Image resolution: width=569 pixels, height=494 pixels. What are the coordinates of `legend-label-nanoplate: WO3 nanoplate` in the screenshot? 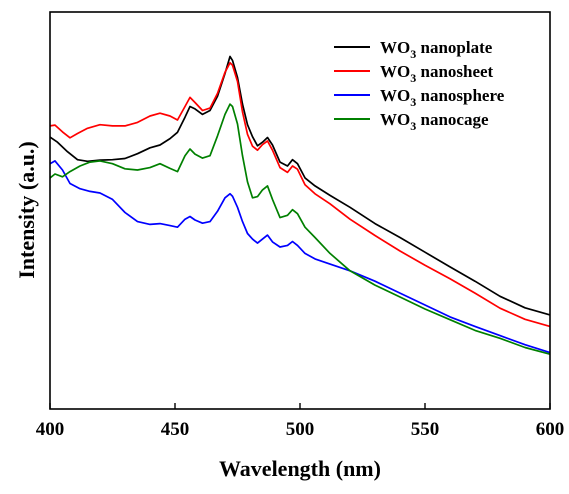 It's located at (436, 49).